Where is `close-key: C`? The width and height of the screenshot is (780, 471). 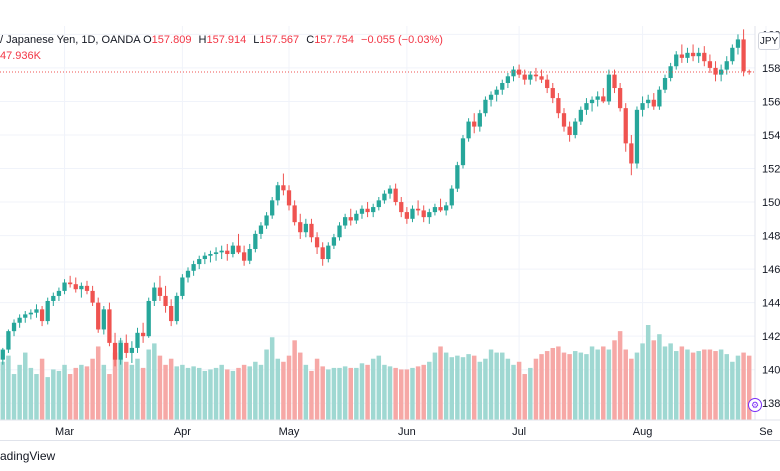
close-key: C is located at coordinates (310, 40).